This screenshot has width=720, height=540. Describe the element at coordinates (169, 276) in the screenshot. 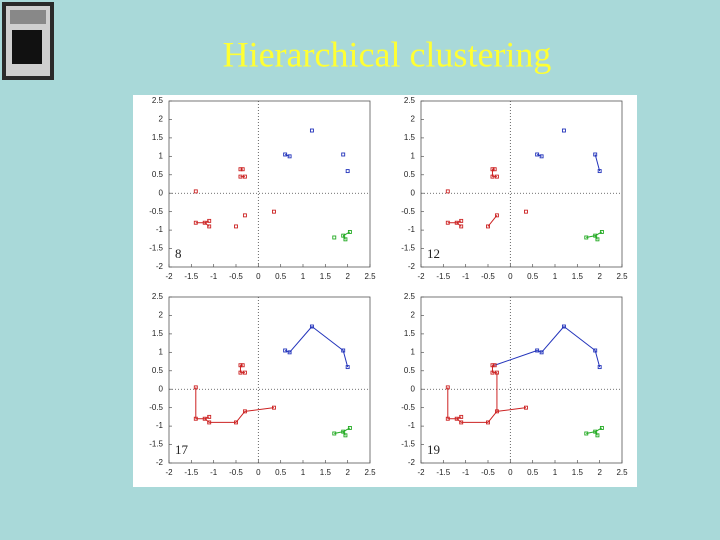

I see `x-tick-label: -2` at that location.